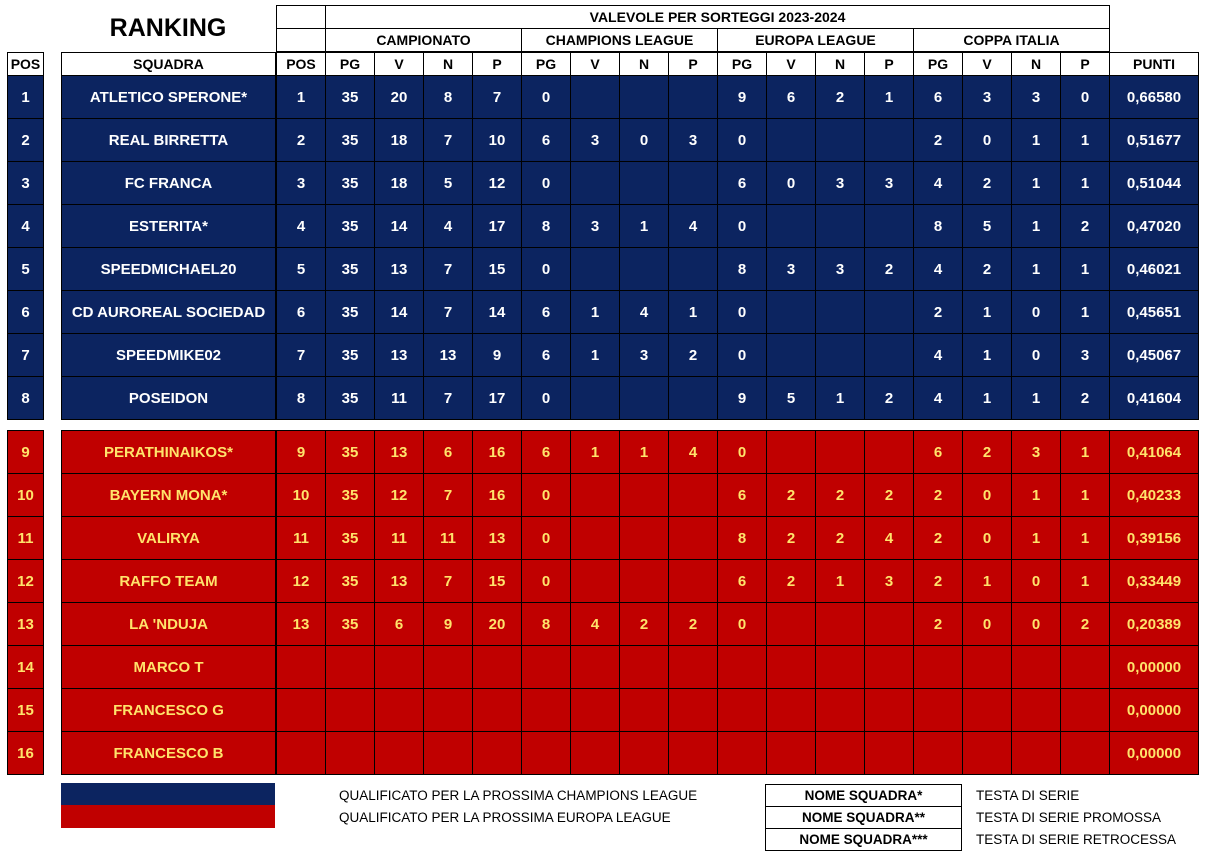 This screenshot has width=1205, height=855. I want to click on row-team-name: VALIRYA, so click(168, 538).